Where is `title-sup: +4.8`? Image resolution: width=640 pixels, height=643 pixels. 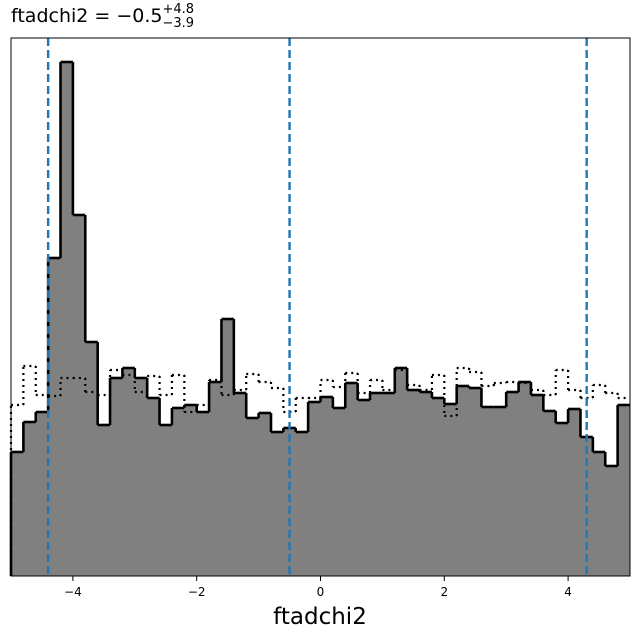
title-sup: +4.8 is located at coordinates (179, 9).